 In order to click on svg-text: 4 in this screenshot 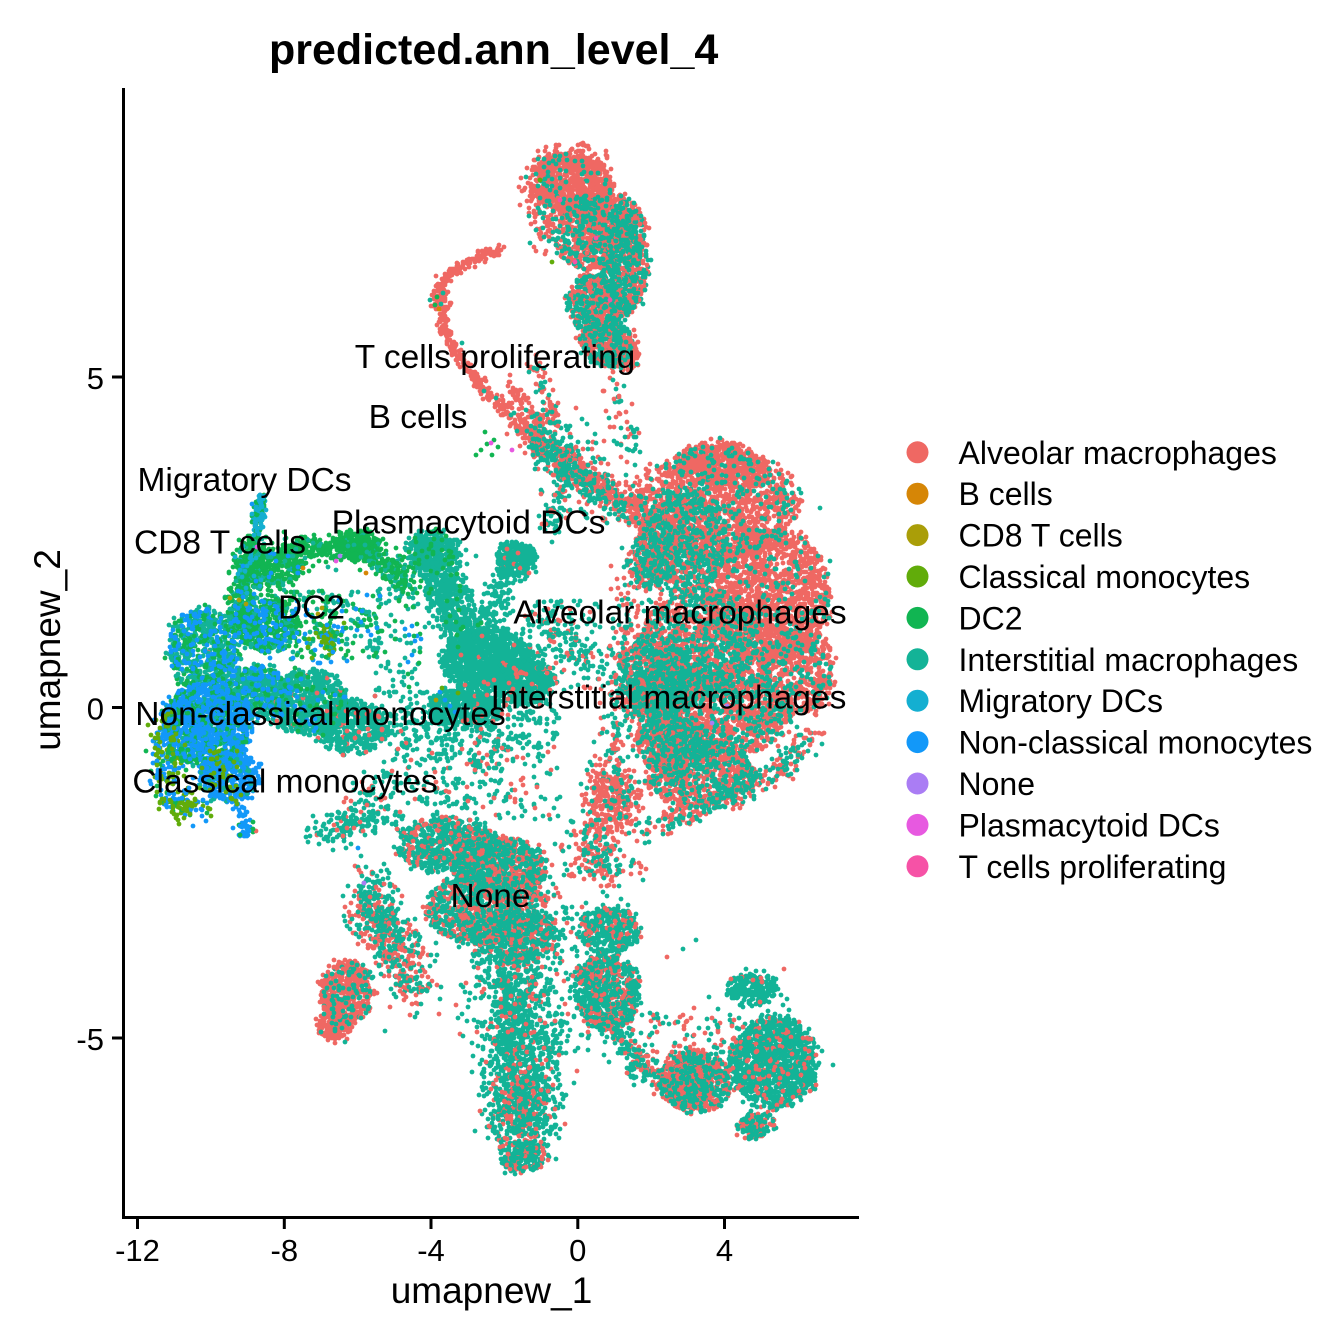, I will do `click(724, 1250)`.